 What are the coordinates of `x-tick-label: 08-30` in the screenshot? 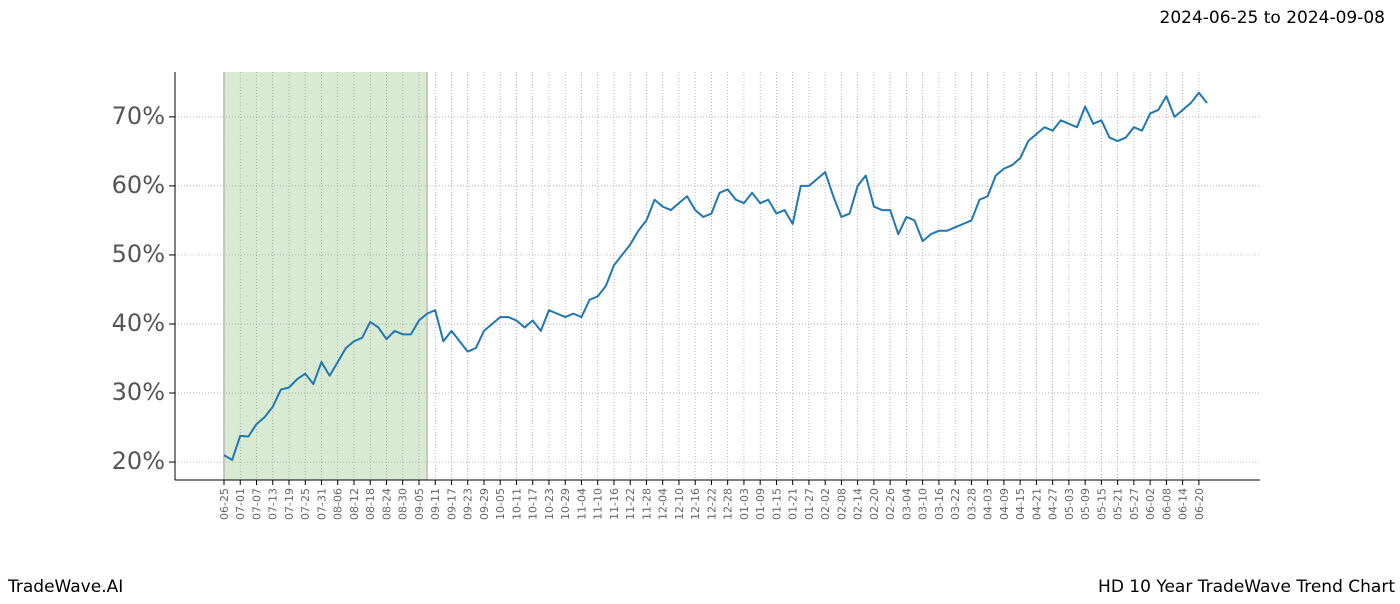 It's located at (403, 504).